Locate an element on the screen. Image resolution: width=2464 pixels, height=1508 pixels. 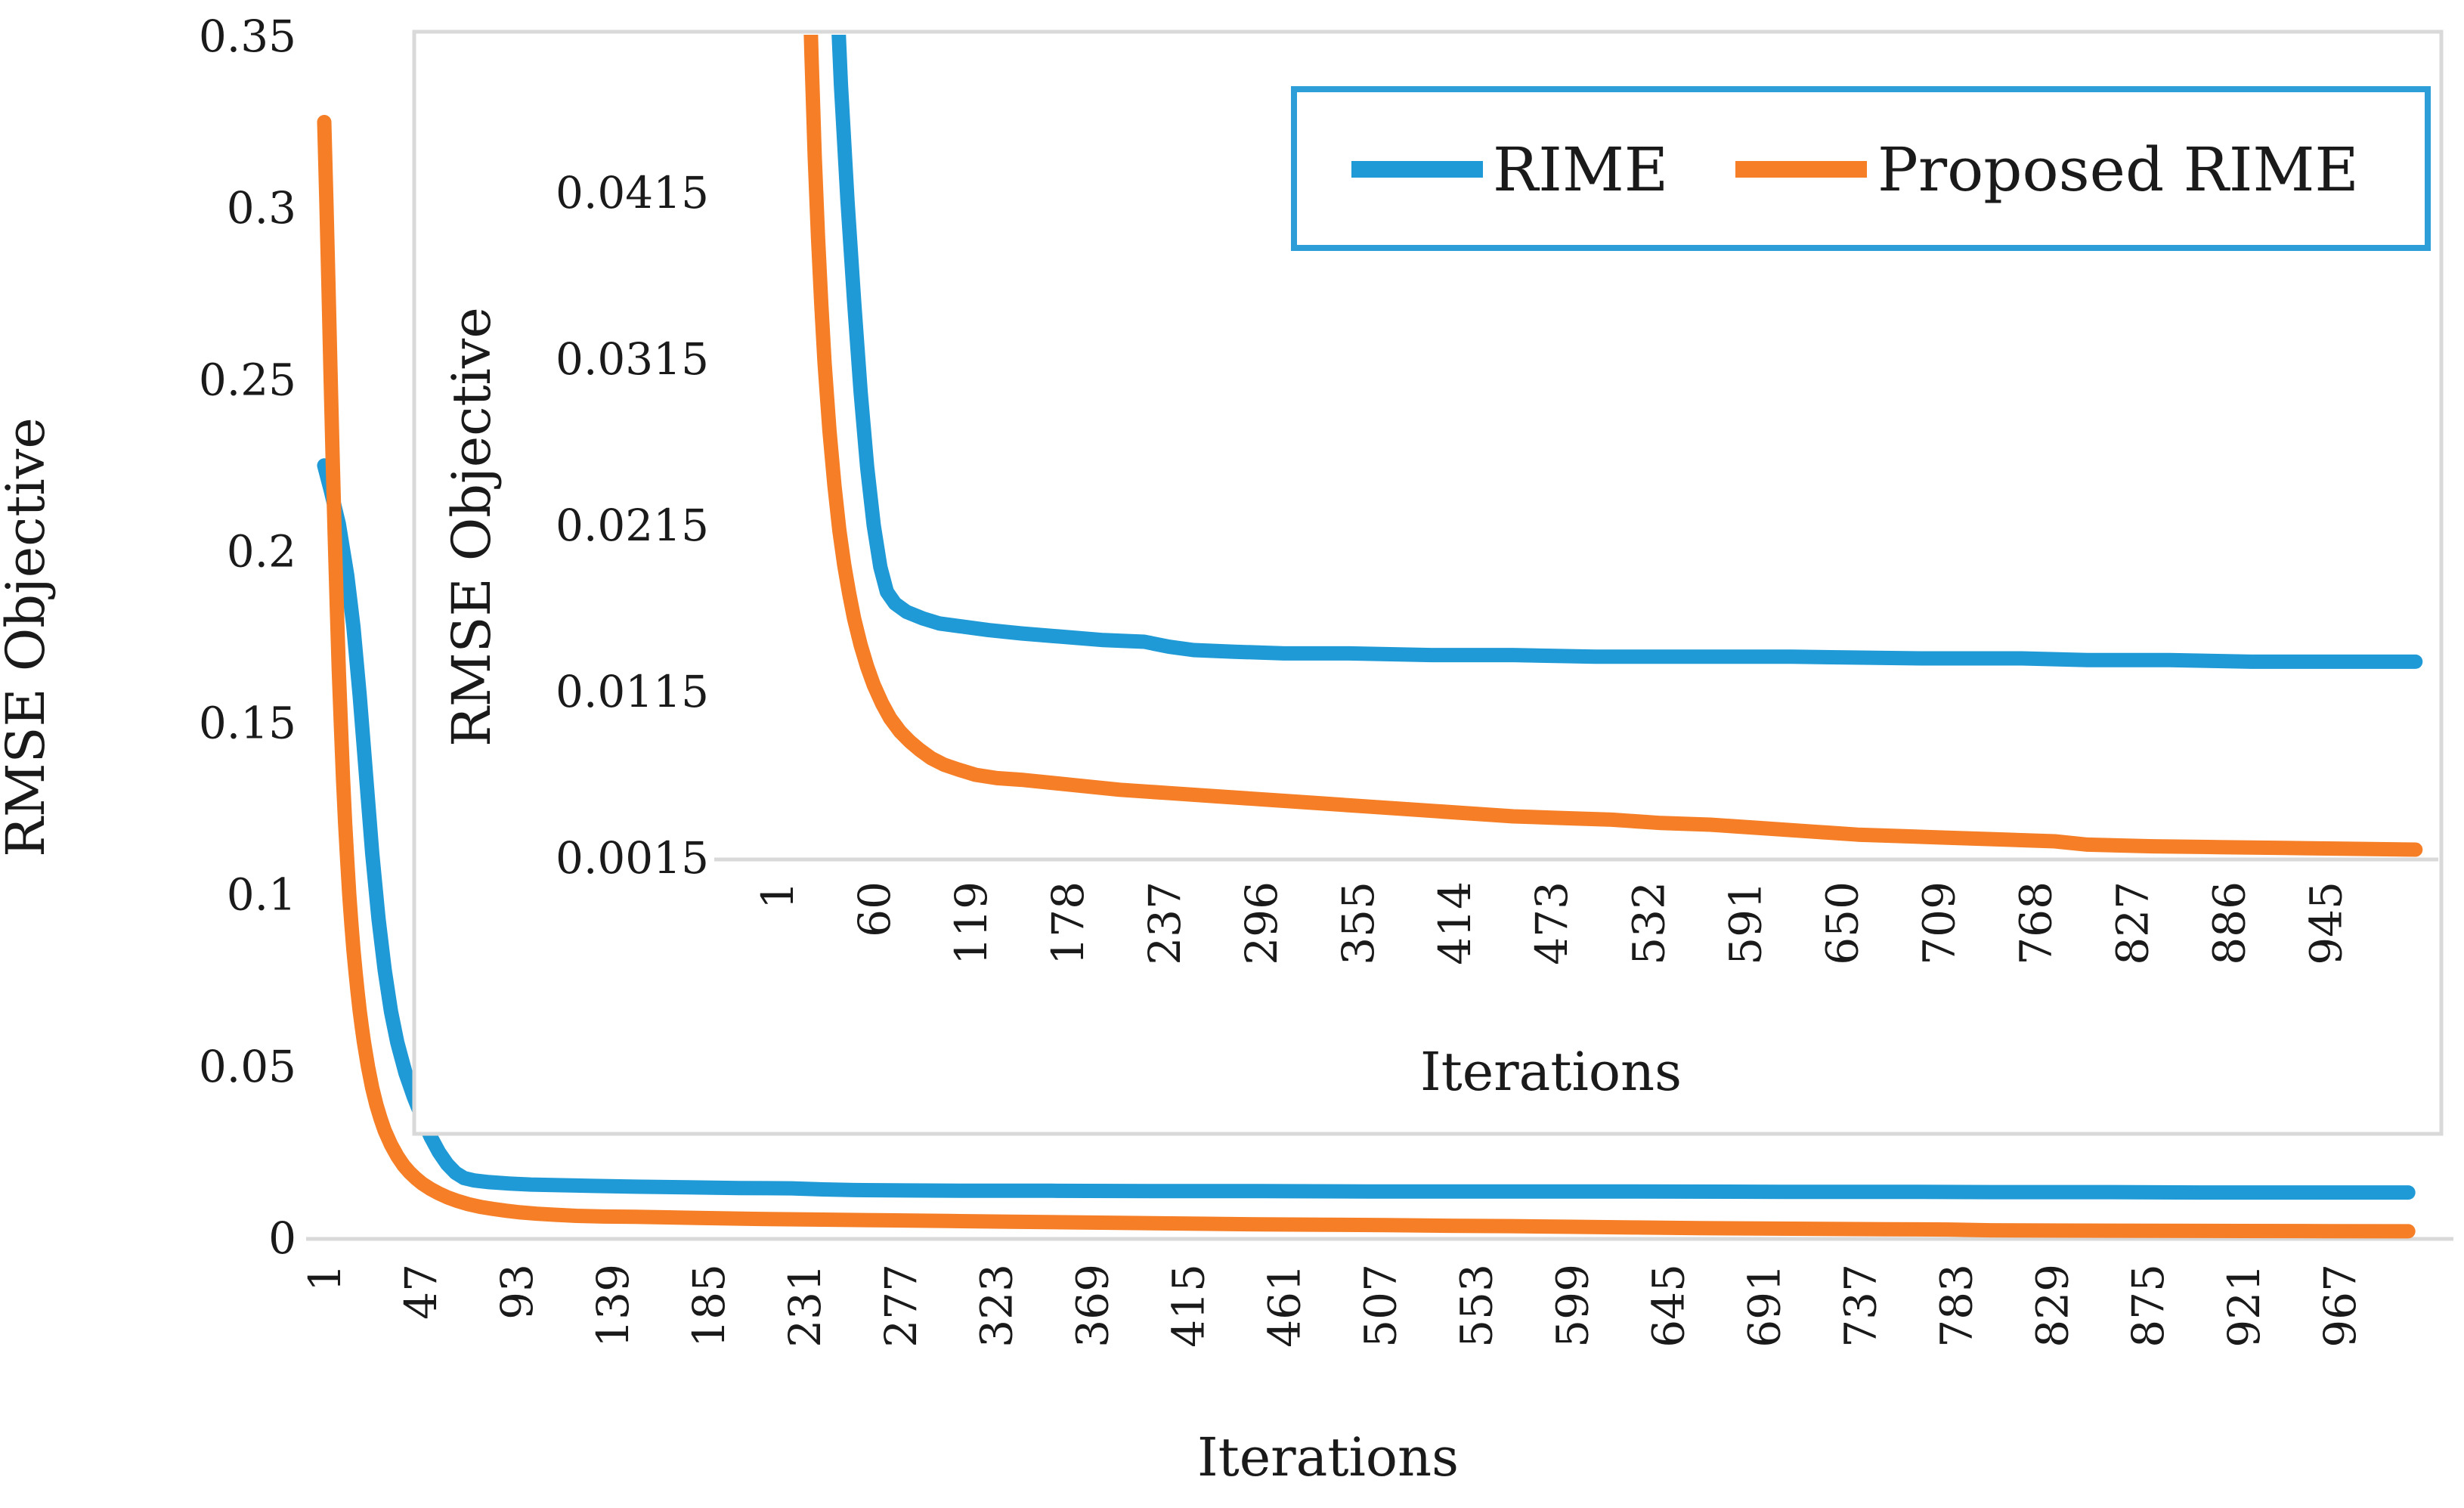
main-x-tick-label: 415 is located at coordinates (1189, 1306).